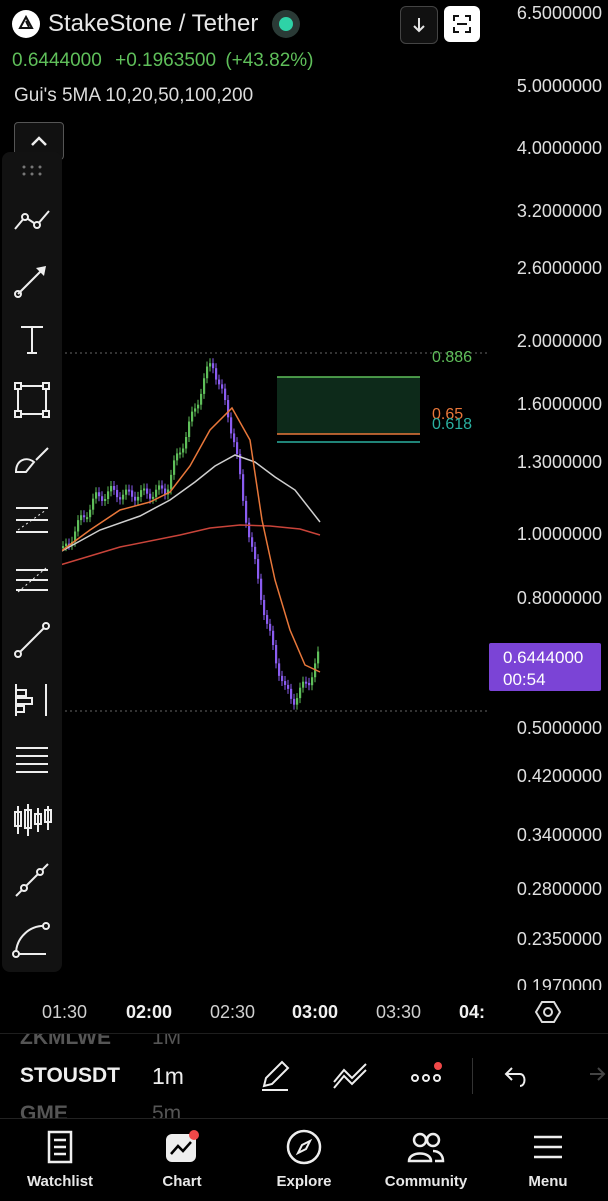  Describe the element at coordinates (153, 23) in the screenshot. I see `pair-title: StakeStone / Tether` at that location.